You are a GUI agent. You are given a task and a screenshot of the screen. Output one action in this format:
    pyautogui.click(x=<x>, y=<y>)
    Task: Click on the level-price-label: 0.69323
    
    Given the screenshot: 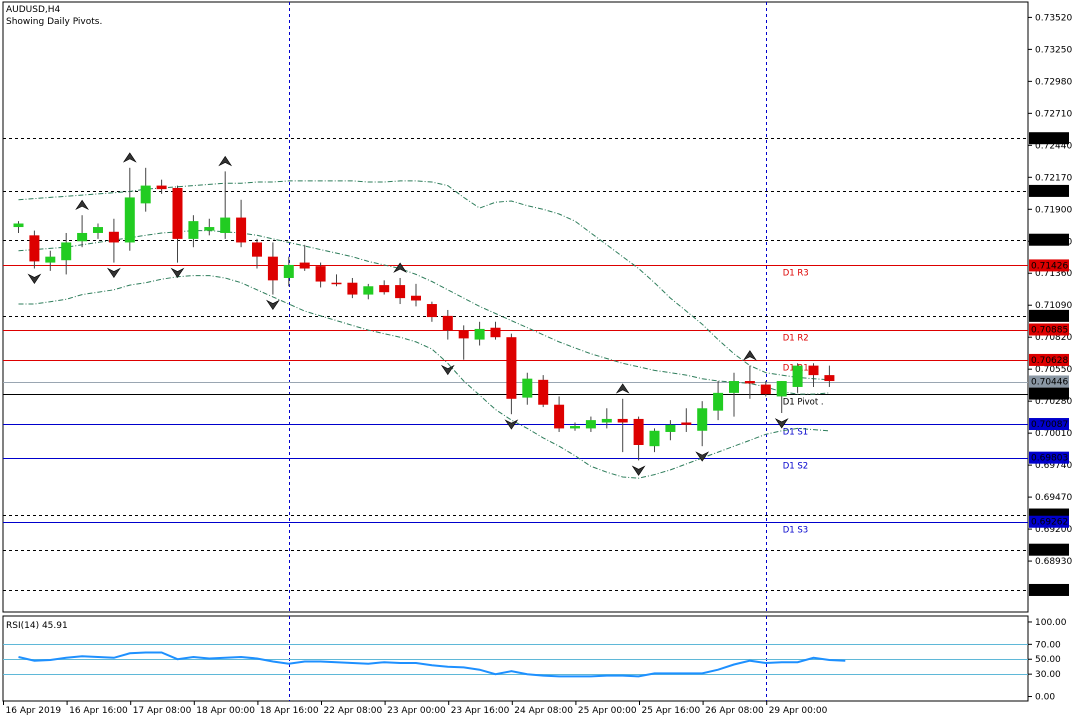 What is the action you would take?
    pyautogui.click(x=1049, y=516)
    